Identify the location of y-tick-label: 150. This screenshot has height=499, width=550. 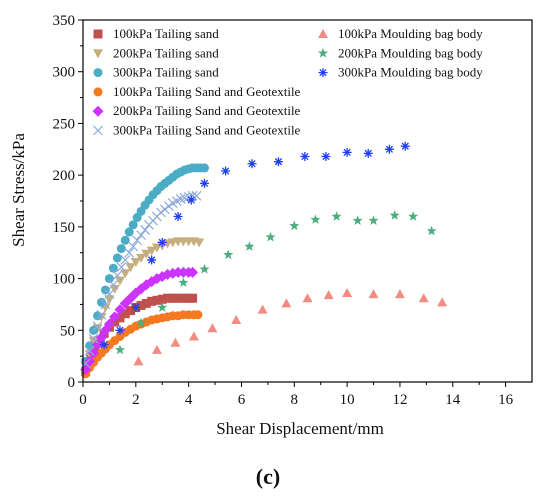
(64, 228).